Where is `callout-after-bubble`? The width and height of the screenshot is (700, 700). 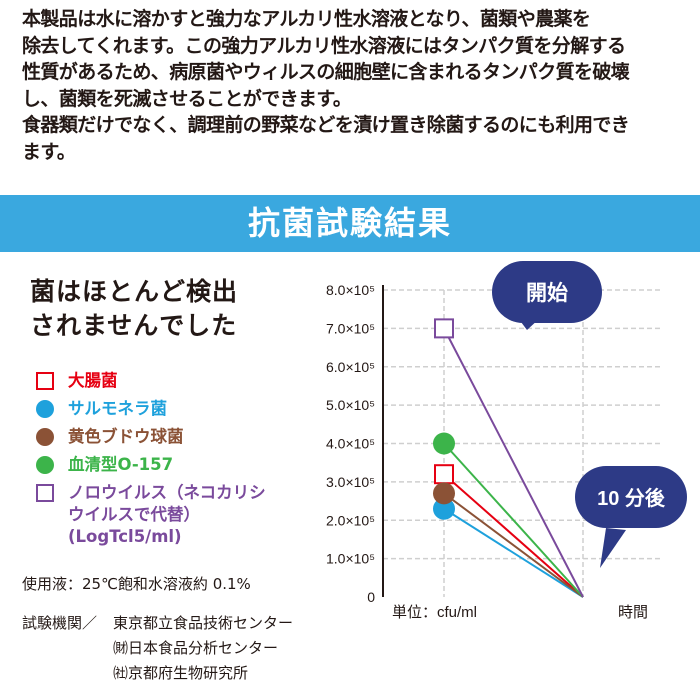
callout-after-bubble is located at coordinates (631, 497).